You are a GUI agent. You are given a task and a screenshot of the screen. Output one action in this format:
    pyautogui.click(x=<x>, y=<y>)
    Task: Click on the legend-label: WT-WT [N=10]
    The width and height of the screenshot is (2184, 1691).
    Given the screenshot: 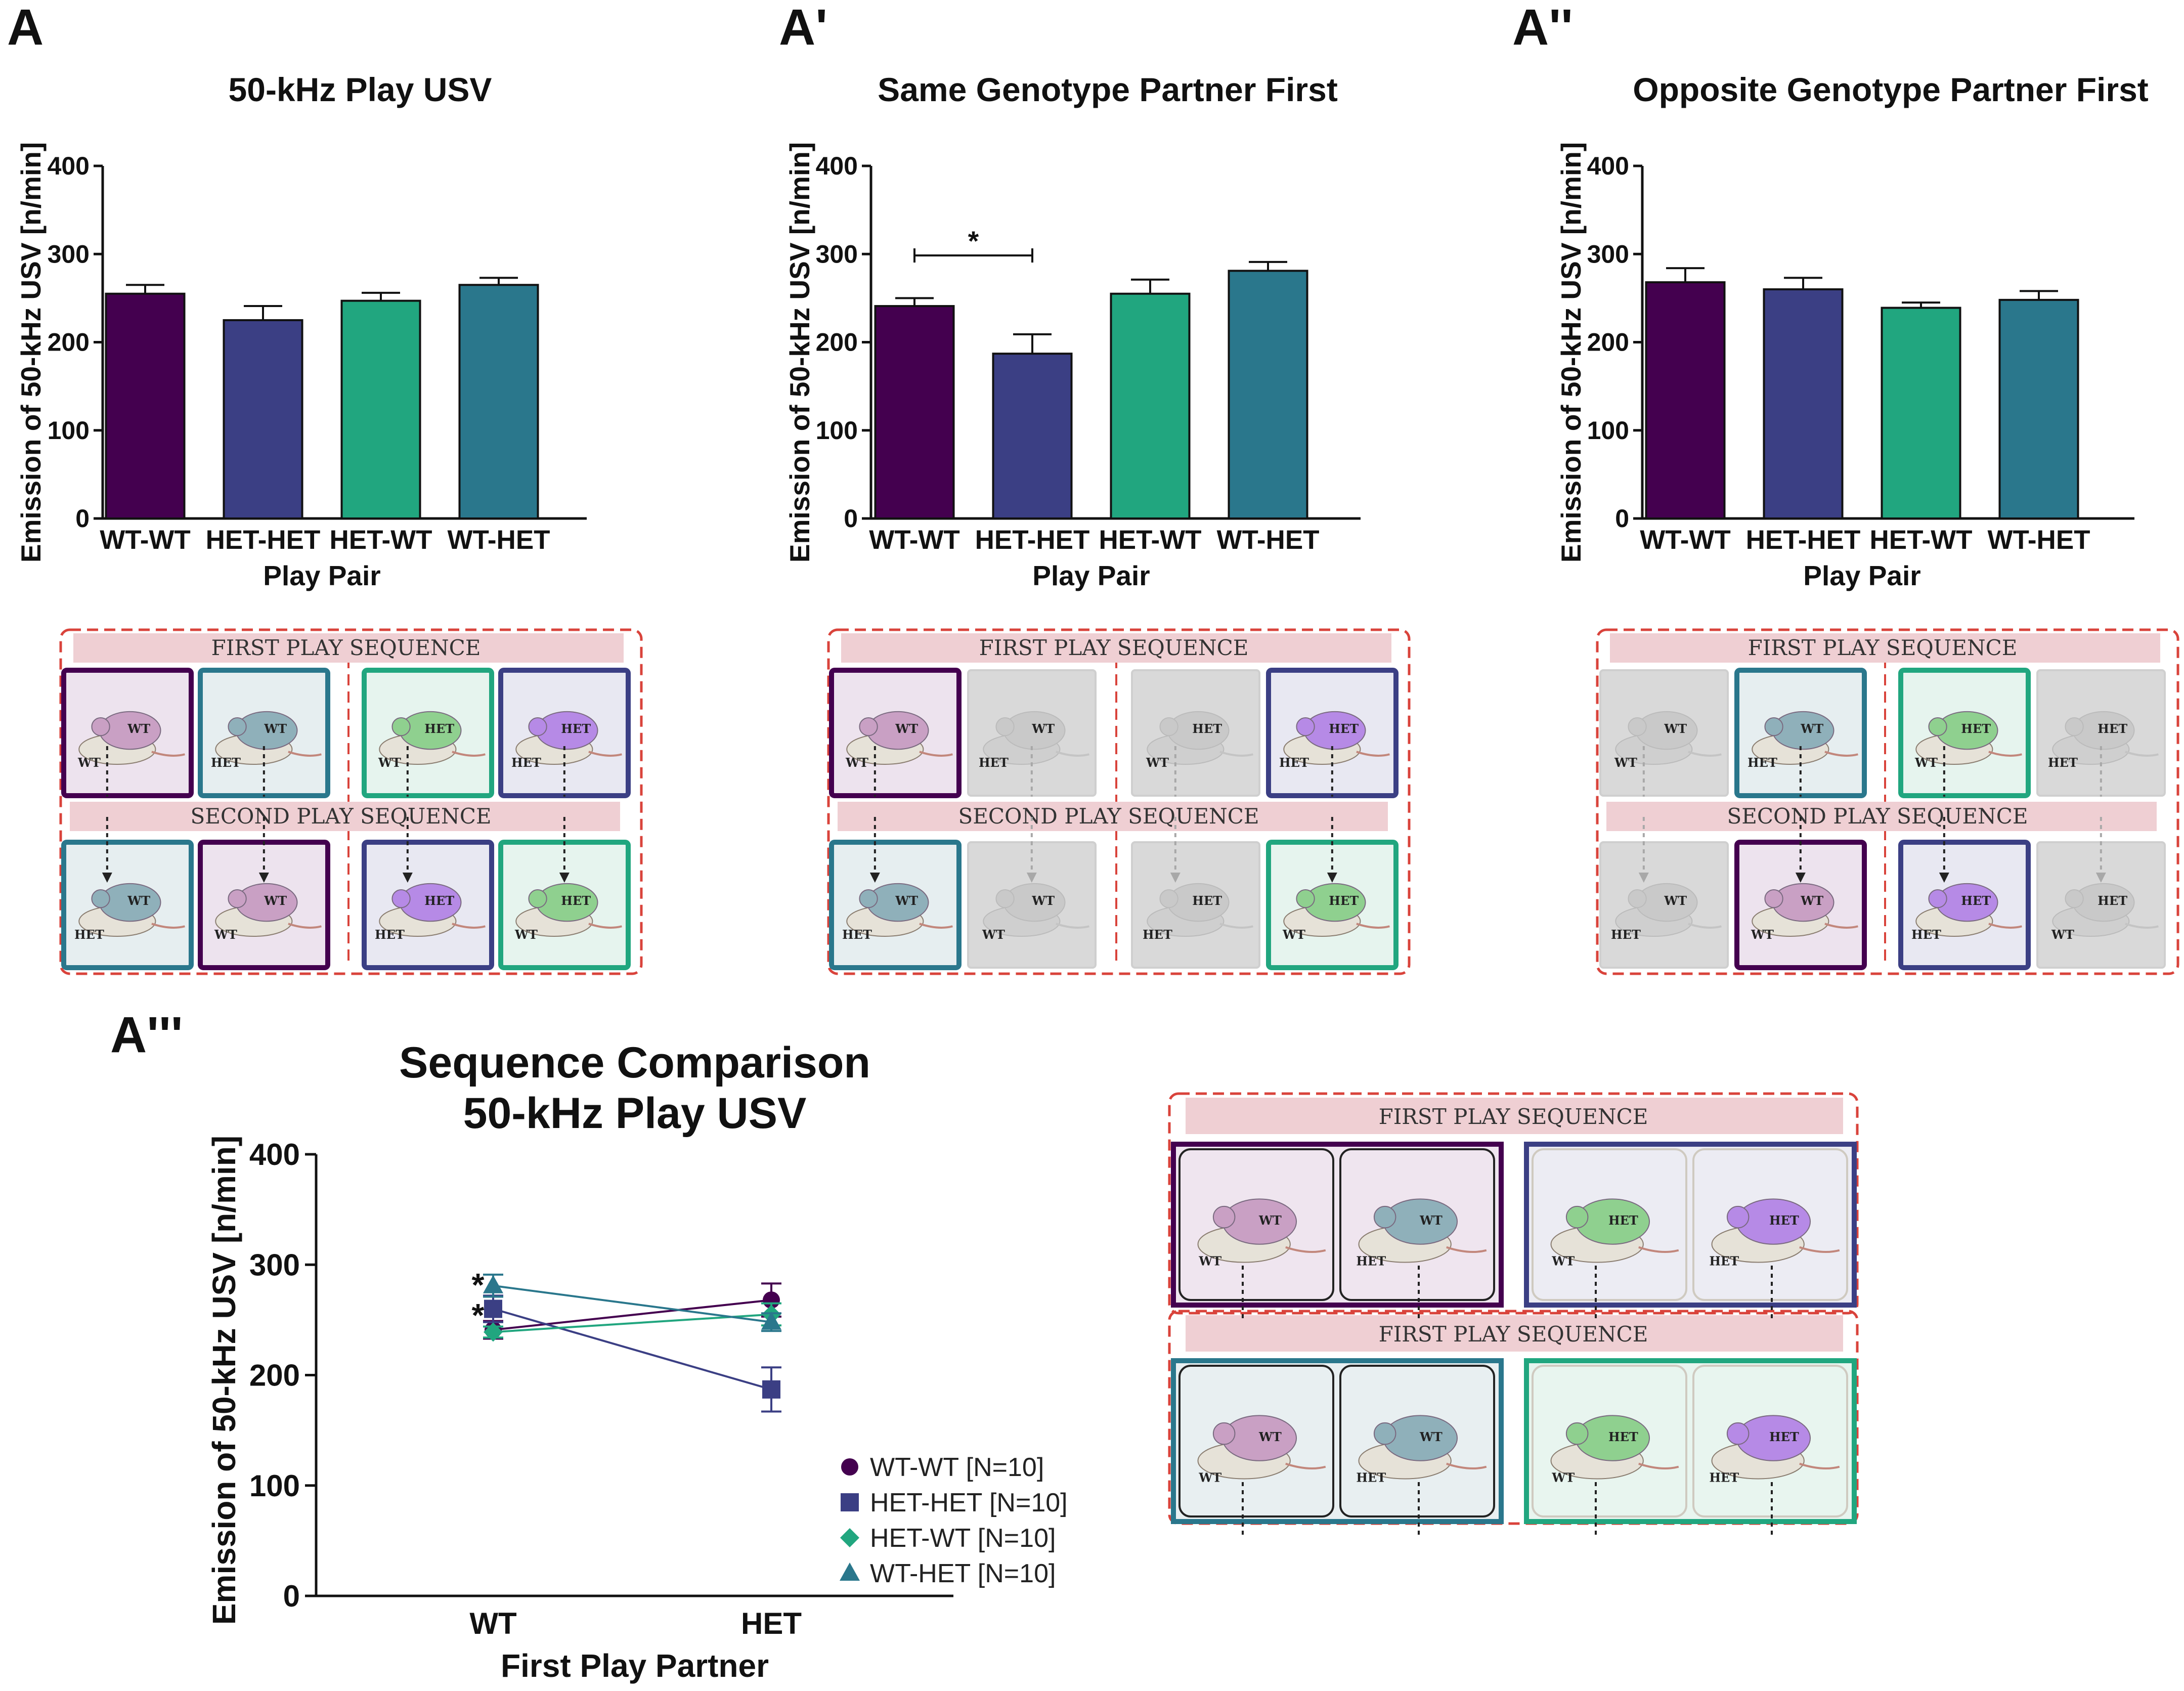 What is the action you would take?
    pyautogui.click(x=957, y=1468)
    